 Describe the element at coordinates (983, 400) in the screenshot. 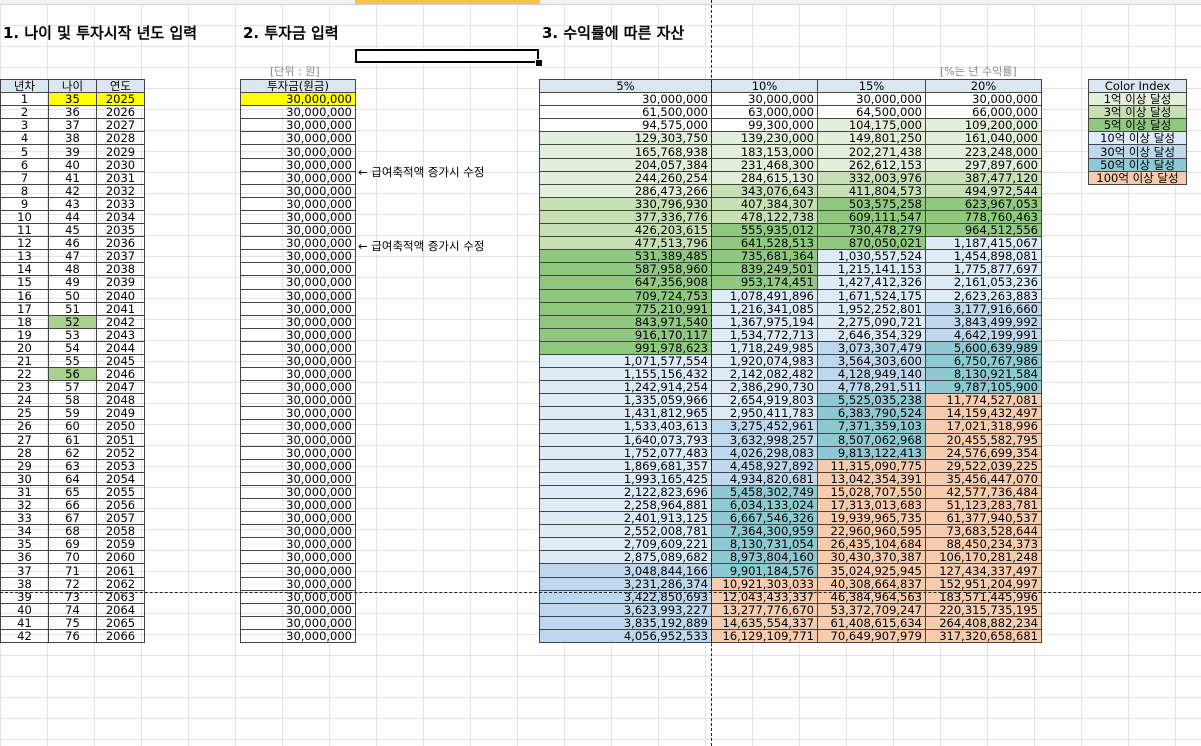

I see `cell-rate-20: 11,774,527,081` at that location.